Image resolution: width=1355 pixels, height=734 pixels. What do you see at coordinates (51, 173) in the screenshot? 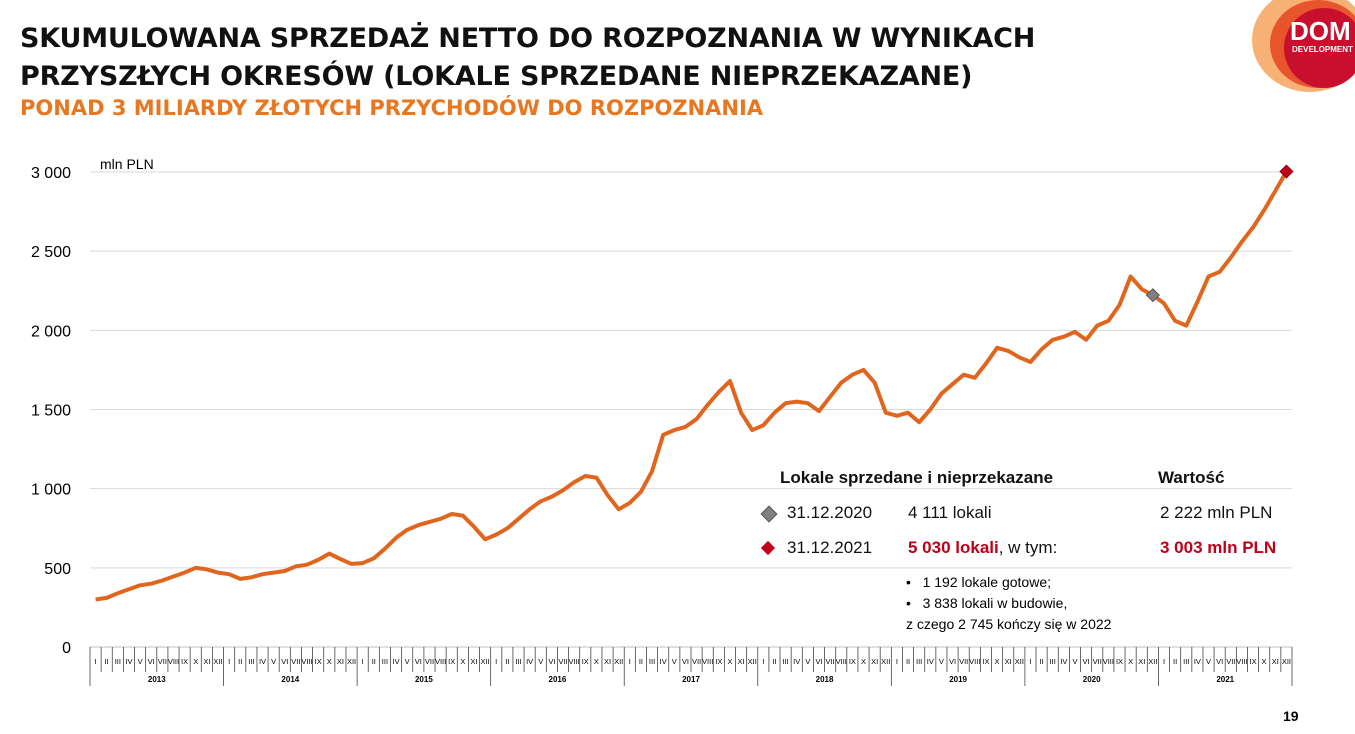
I see `y-tick-label: 3 000` at bounding box center [51, 173].